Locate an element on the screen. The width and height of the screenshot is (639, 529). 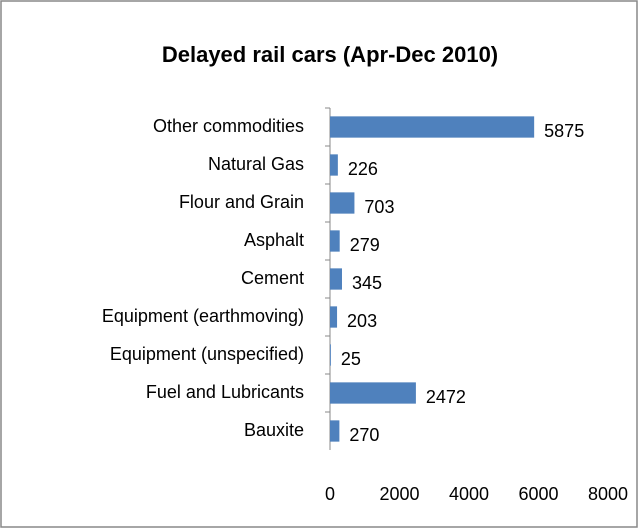
data-label: 5875 is located at coordinates (564, 131).